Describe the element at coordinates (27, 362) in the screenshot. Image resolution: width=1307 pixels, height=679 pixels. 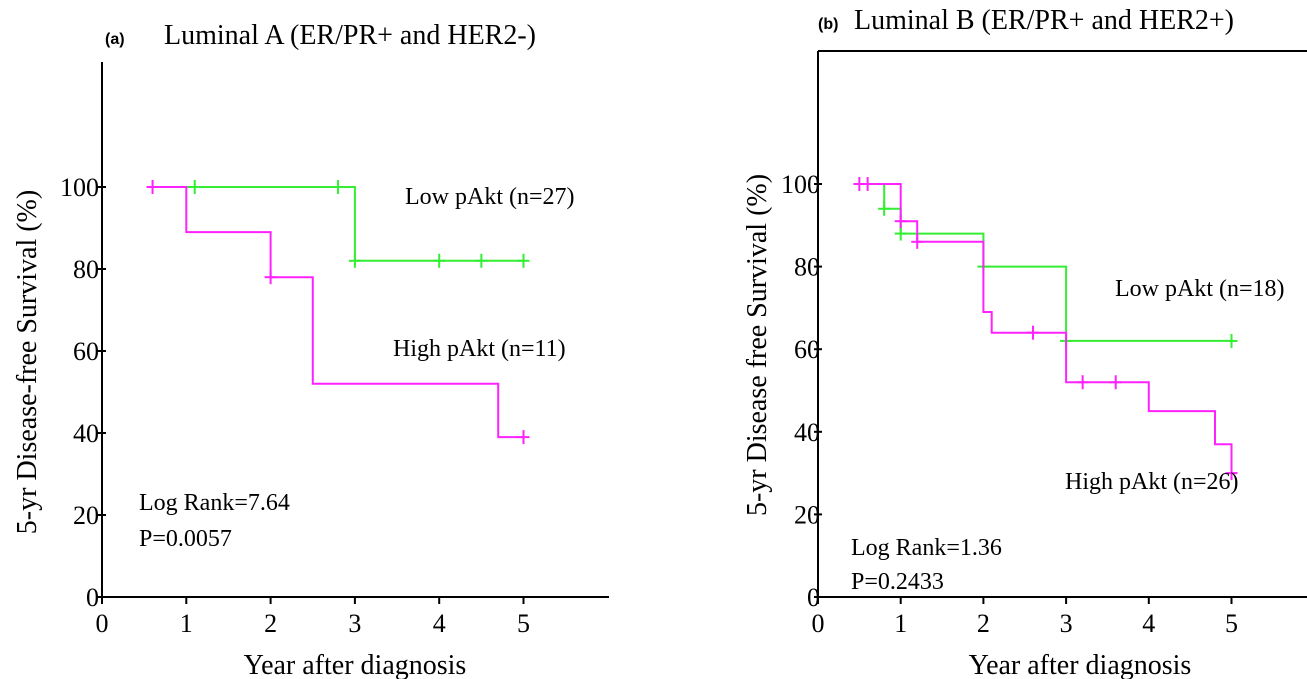
I see `panel-a-y-label: 5-yr Disease-free Survival (%)` at that location.